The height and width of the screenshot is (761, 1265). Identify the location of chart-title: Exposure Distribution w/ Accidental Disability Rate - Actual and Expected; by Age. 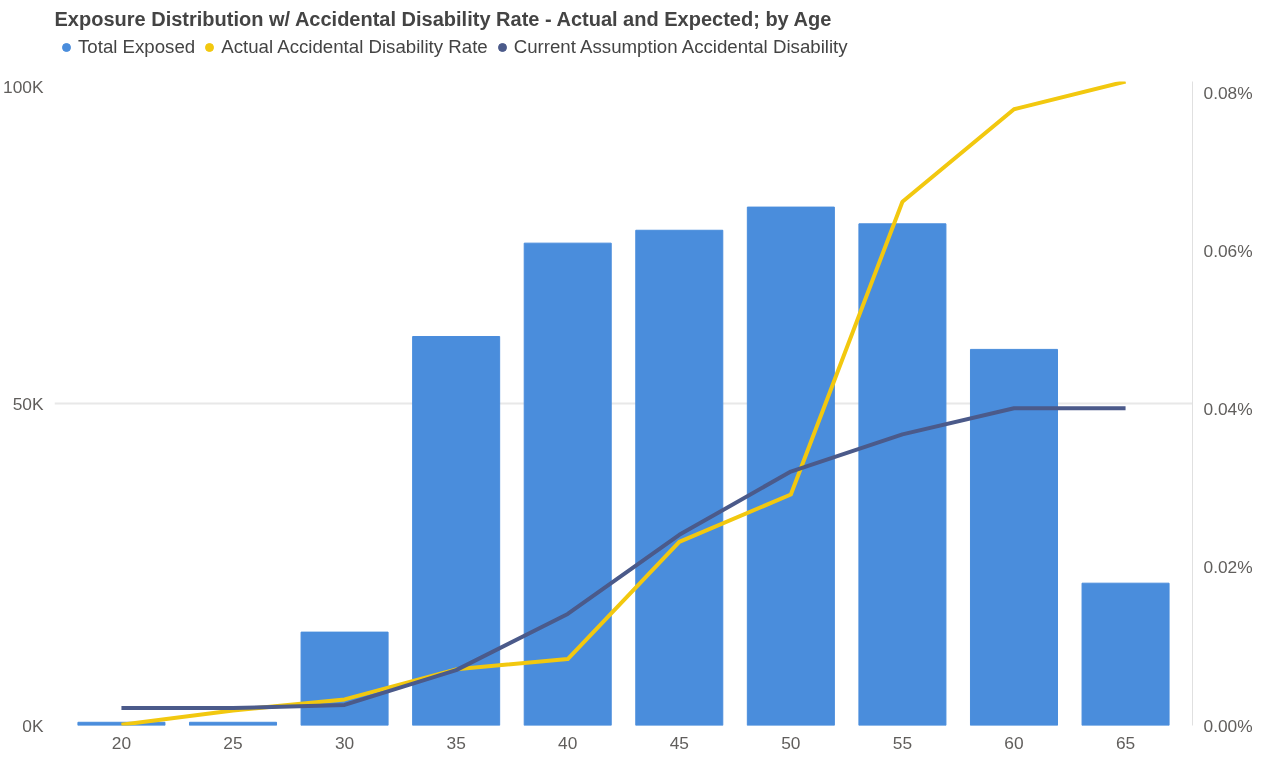
(443, 18).